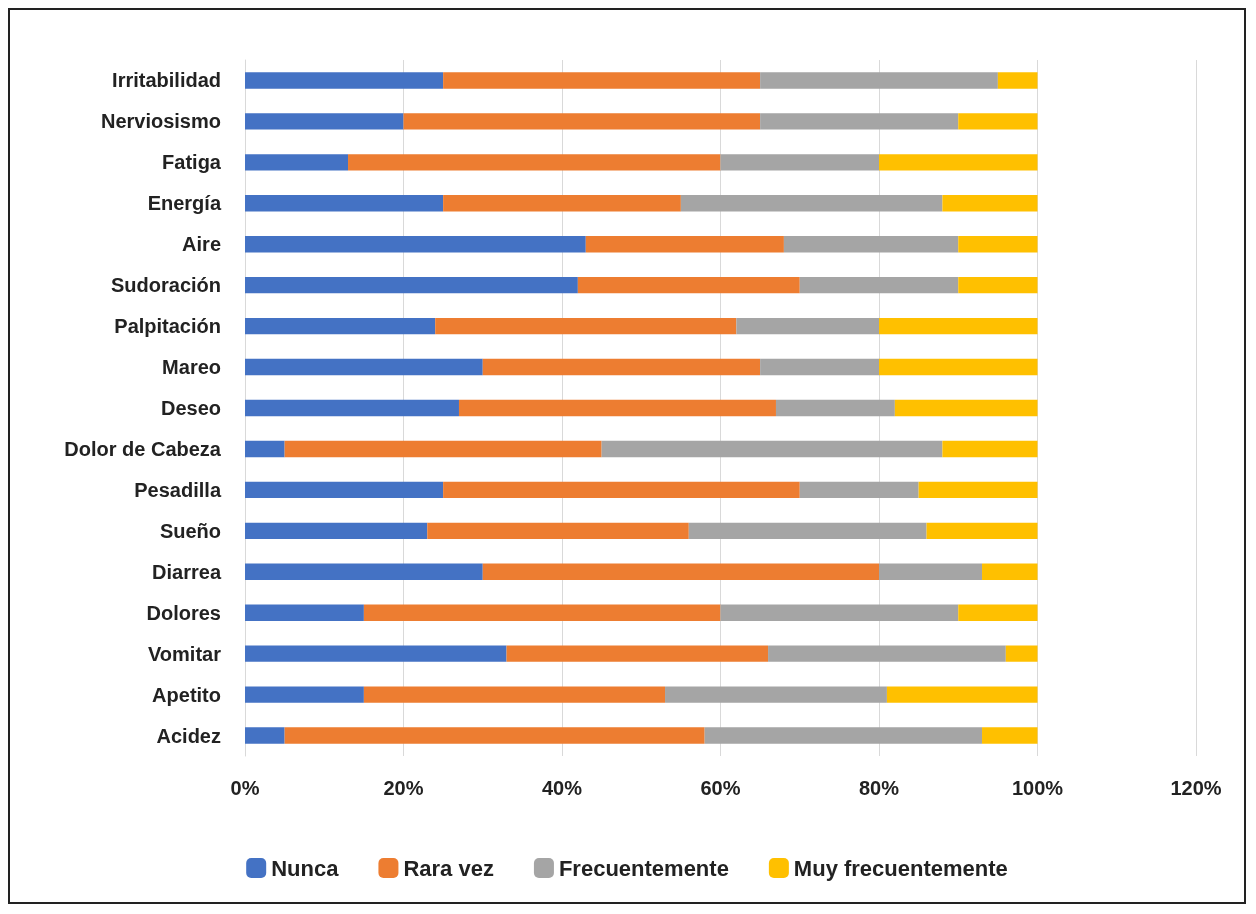 Image resolution: width=1256 pixels, height=914 pixels. What do you see at coordinates (245, 788) in the screenshot?
I see `x-tick-label: 0%` at bounding box center [245, 788].